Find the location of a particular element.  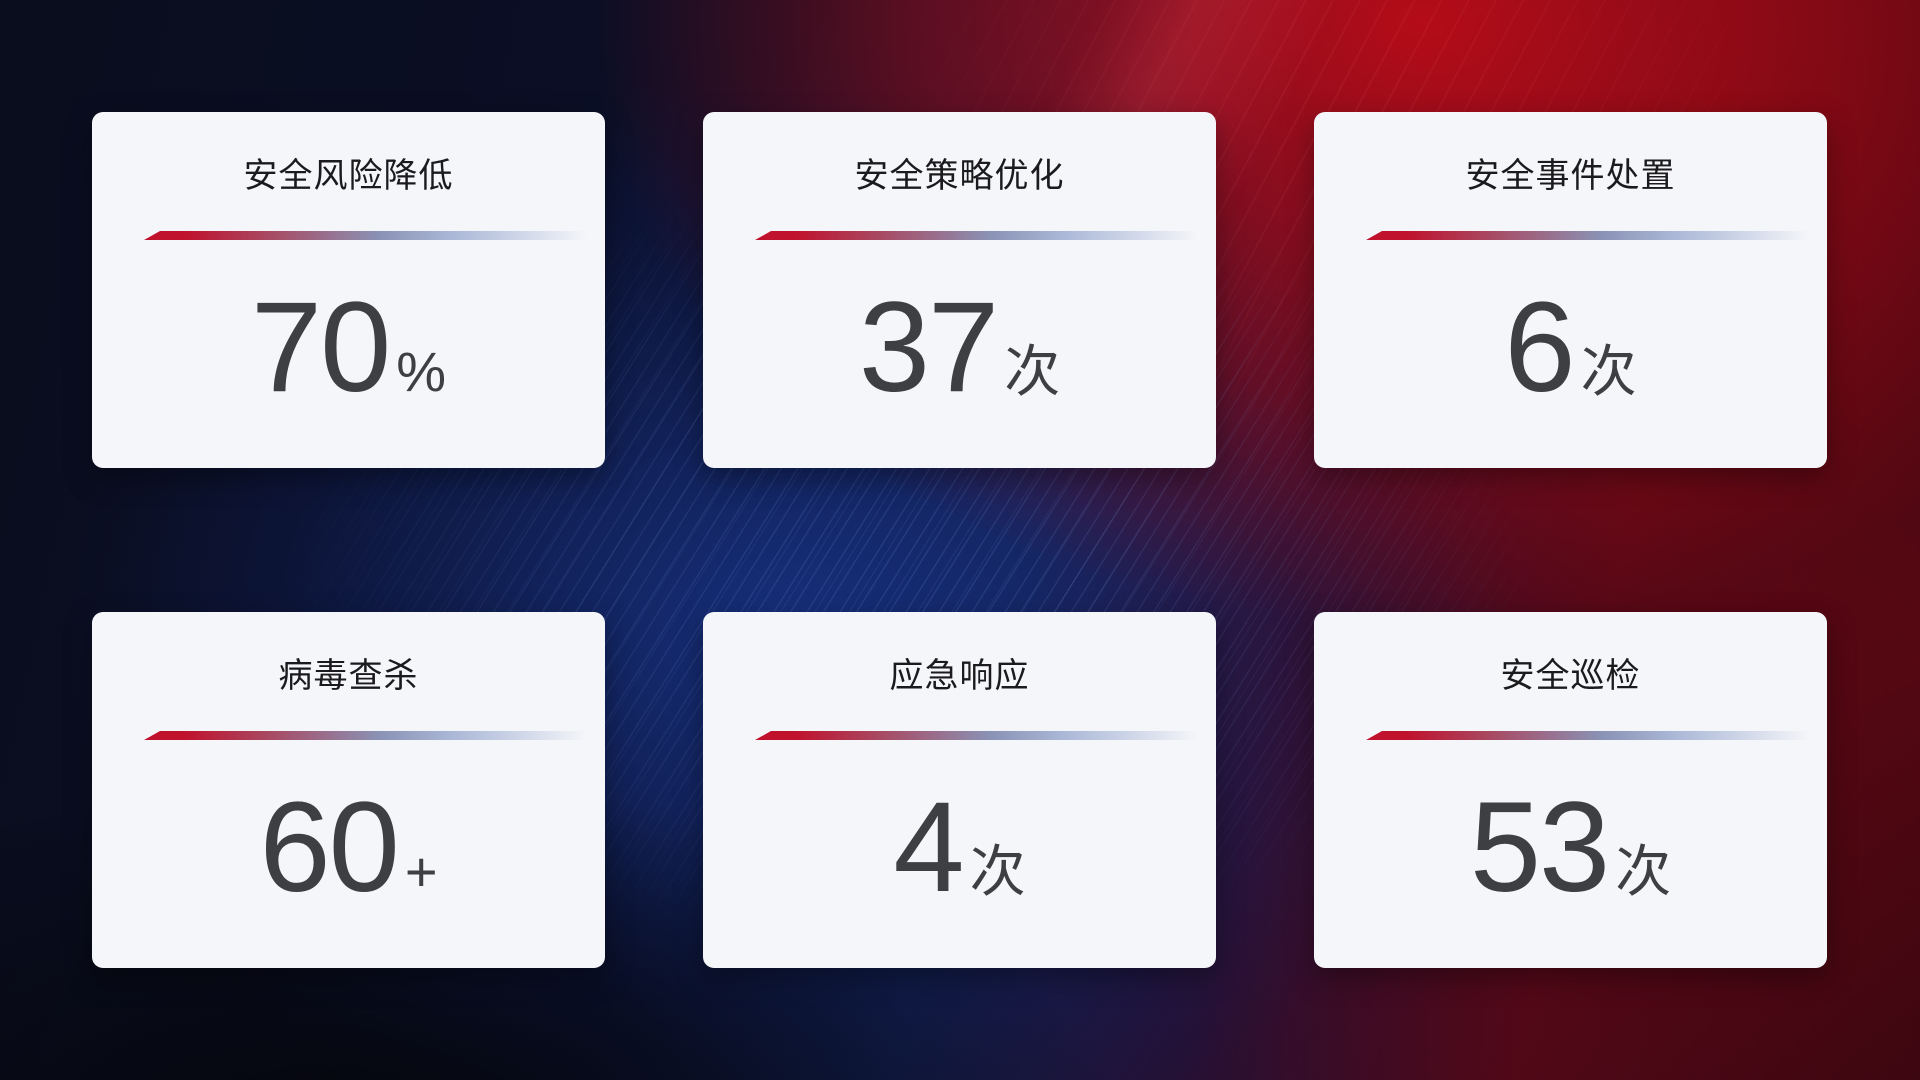

card-value-row: 60 + is located at coordinates (348, 867).